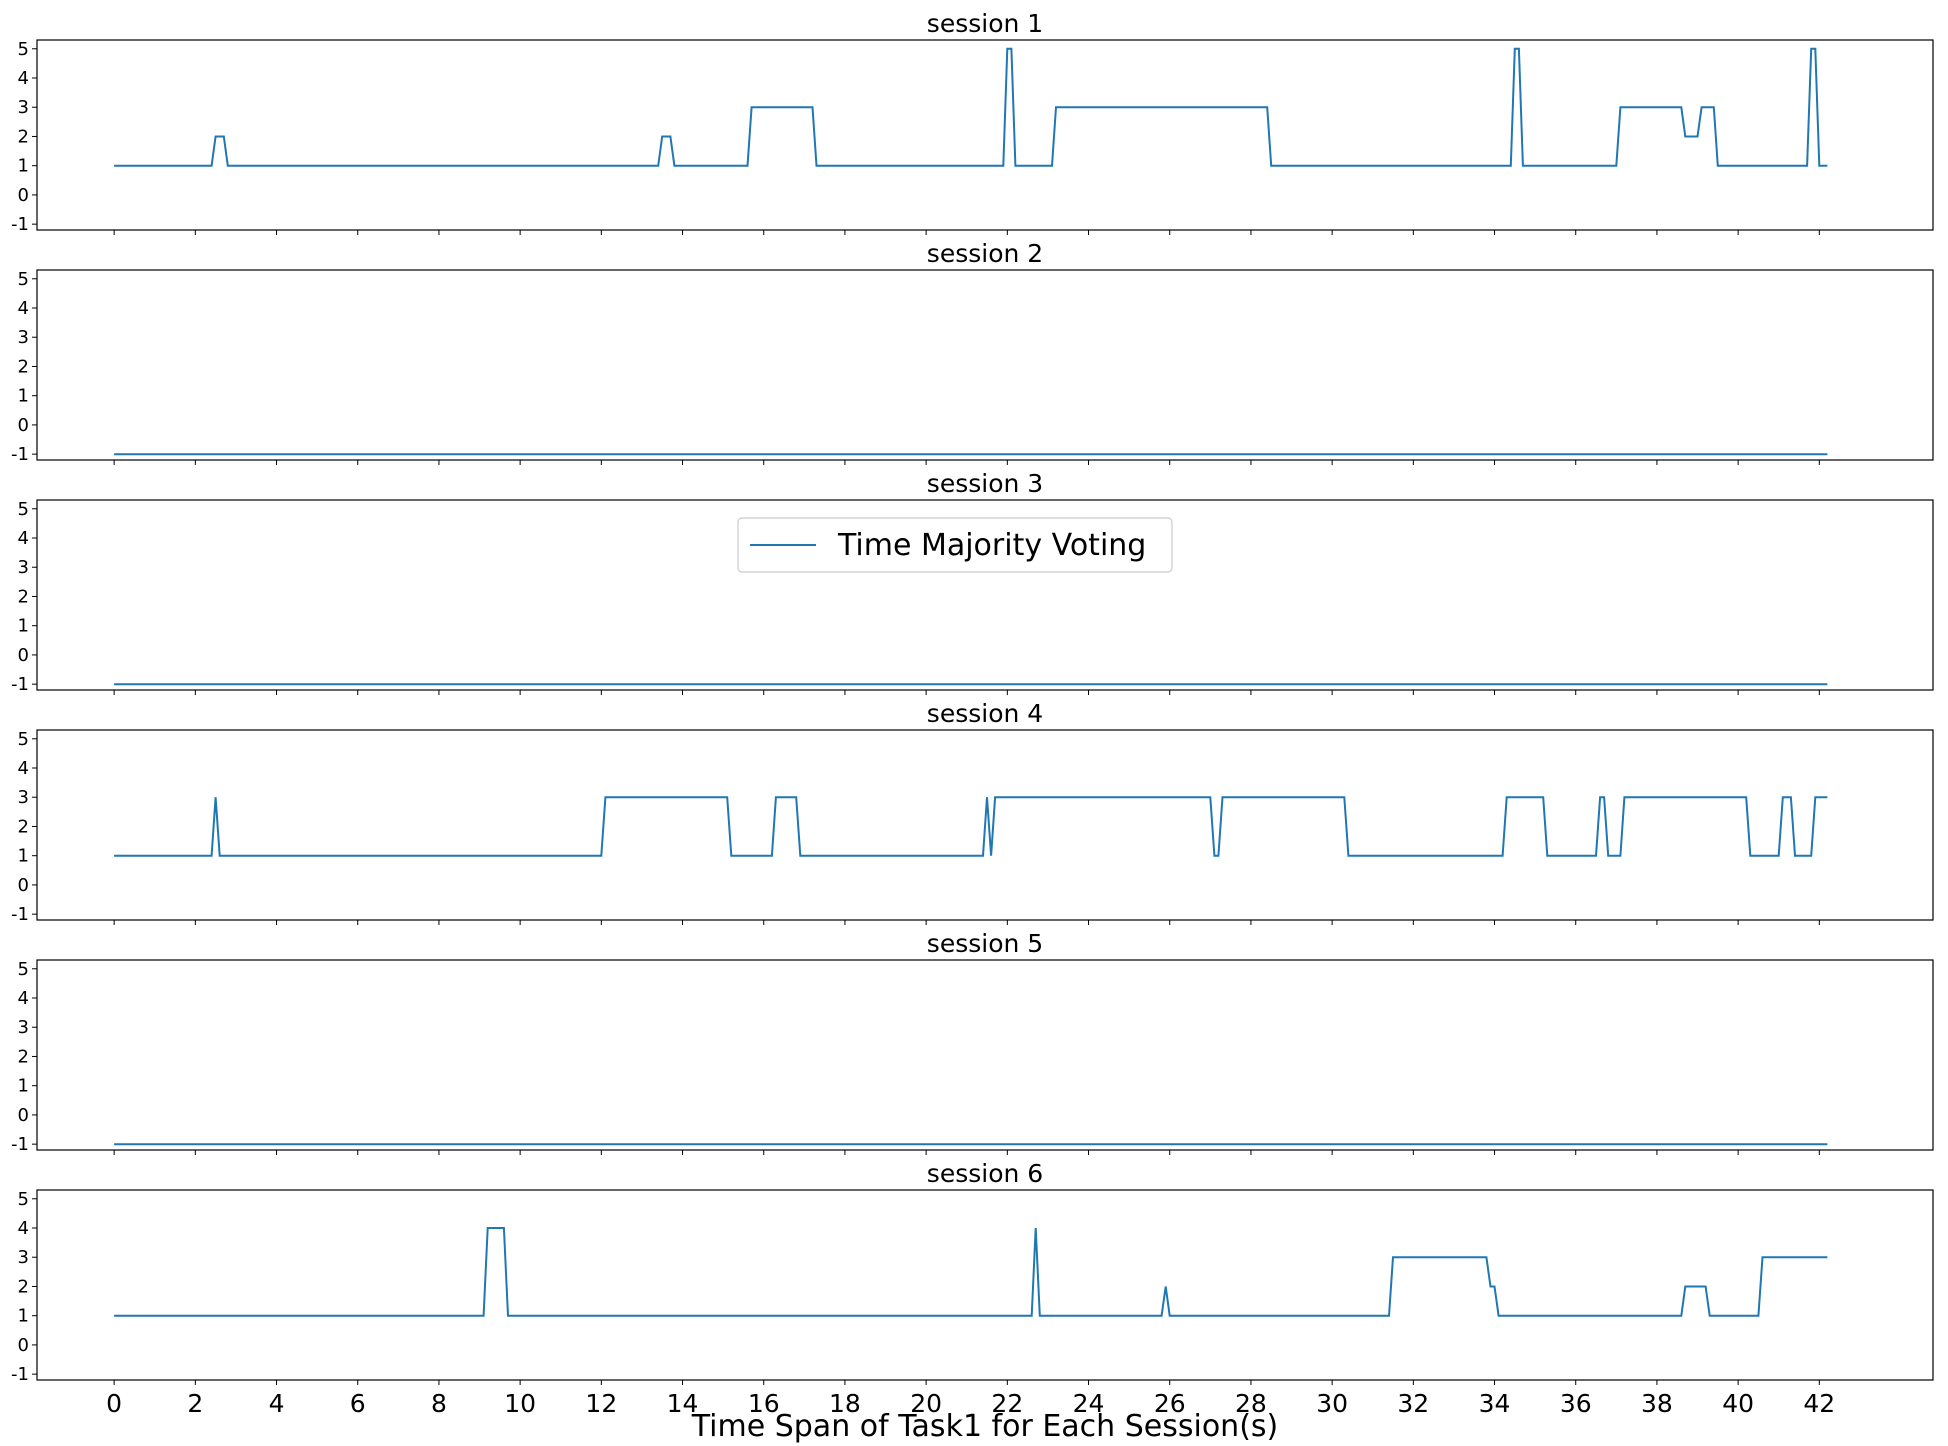 The height and width of the screenshot is (1446, 1948). What do you see at coordinates (926, 1403) in the screenshot?
I see `x-tick-label: 20` at bounding box center [926, 1403].